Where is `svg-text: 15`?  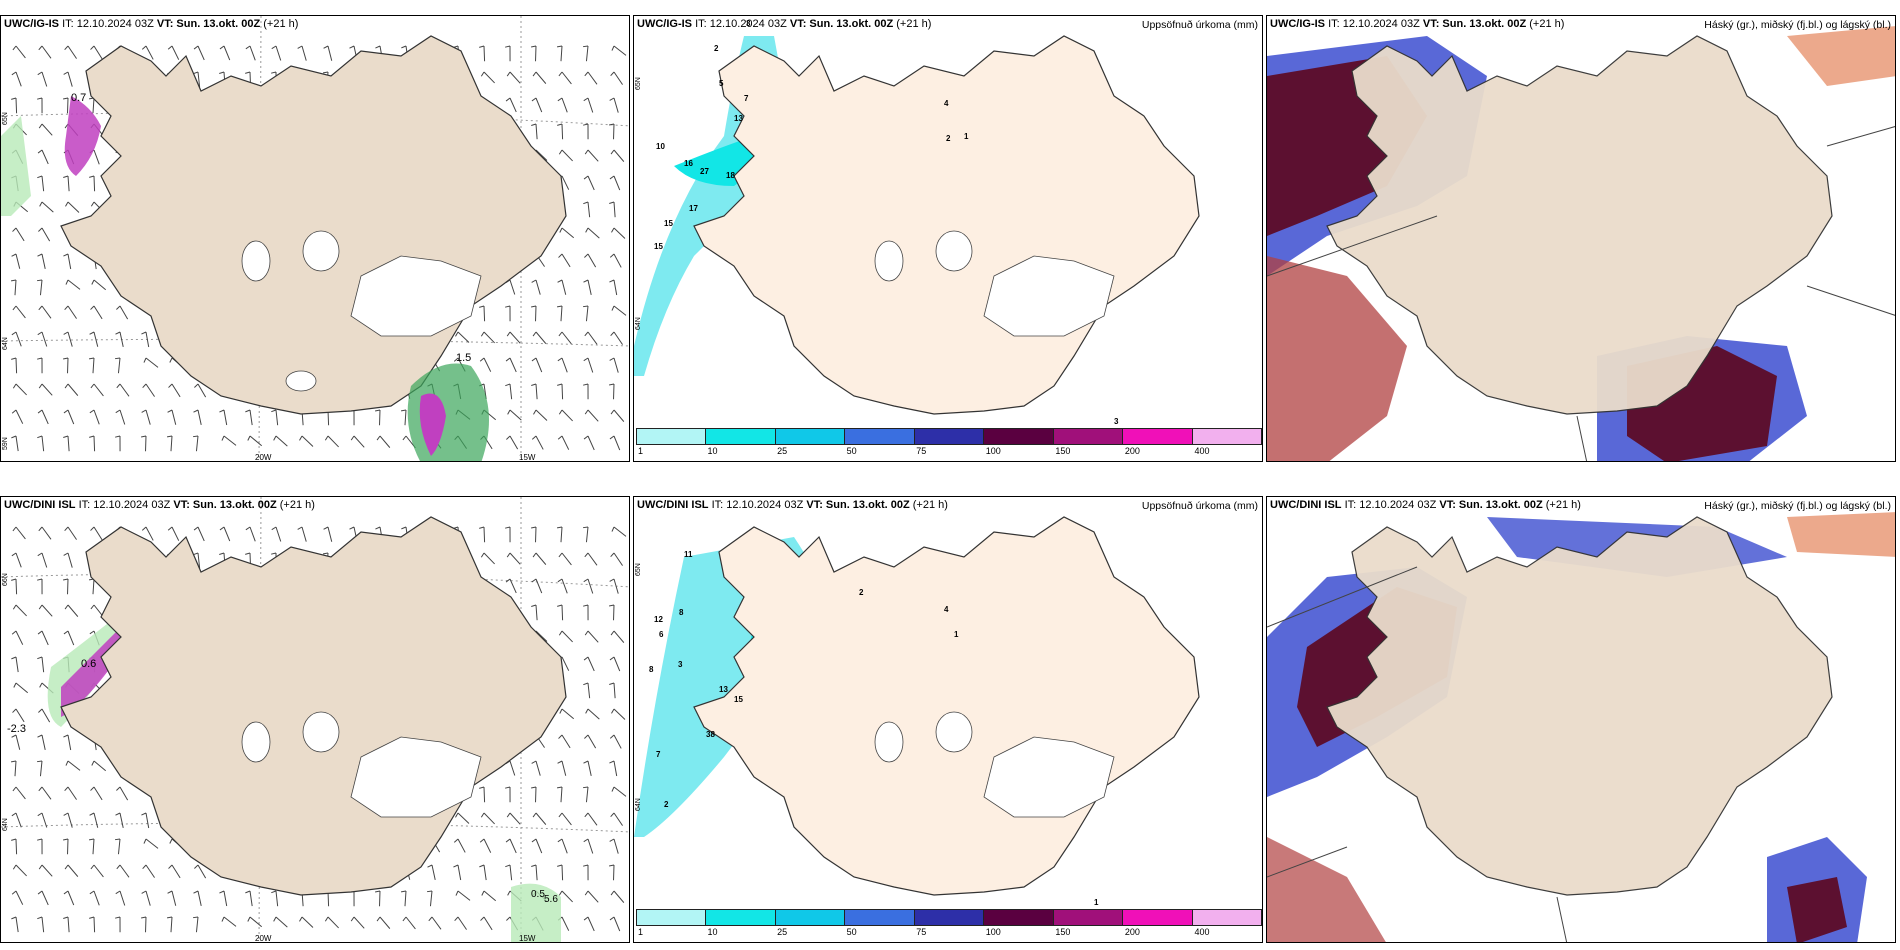
svg-text: 15 is located at coordinates (668, 223).